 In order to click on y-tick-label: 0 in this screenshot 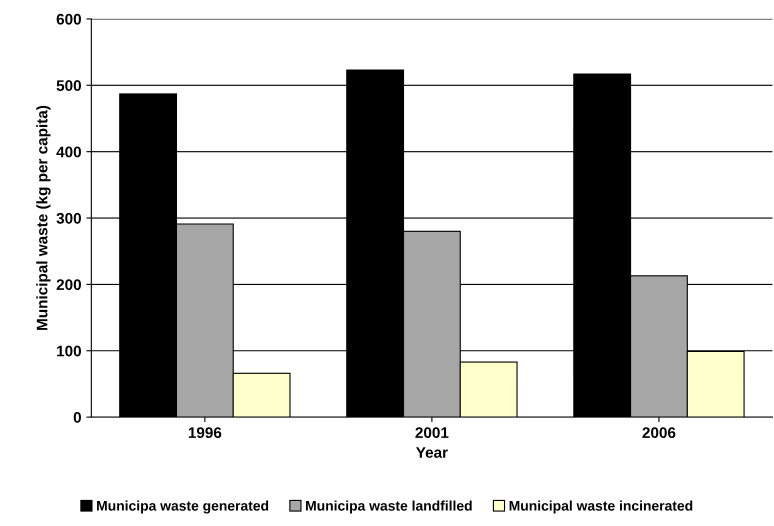, I will do `click(77, 417)`.